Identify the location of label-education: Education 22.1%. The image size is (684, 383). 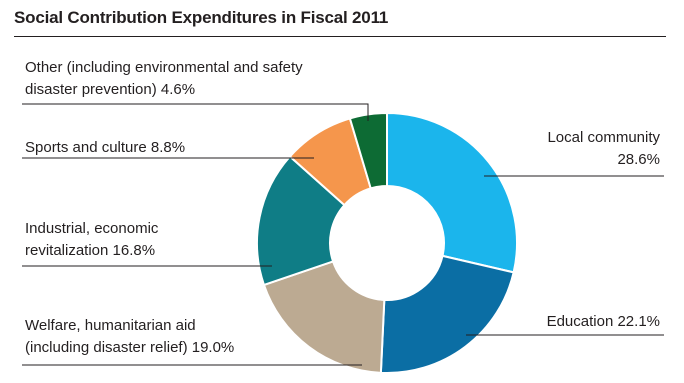
(603, 321).